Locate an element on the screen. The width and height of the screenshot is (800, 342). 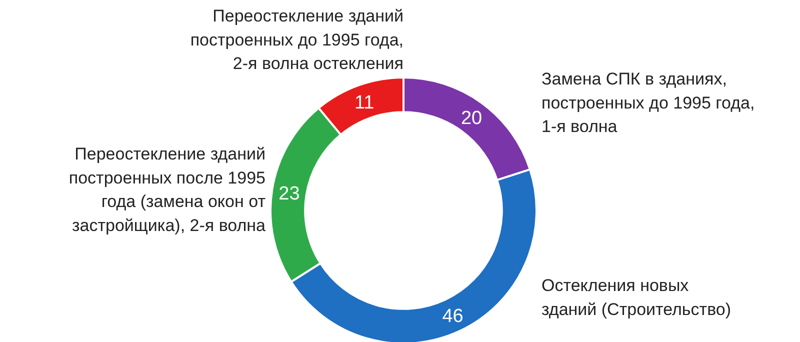
slice-label: Остекления новых зданий (Строительство) is located at coordinates (637, 297).